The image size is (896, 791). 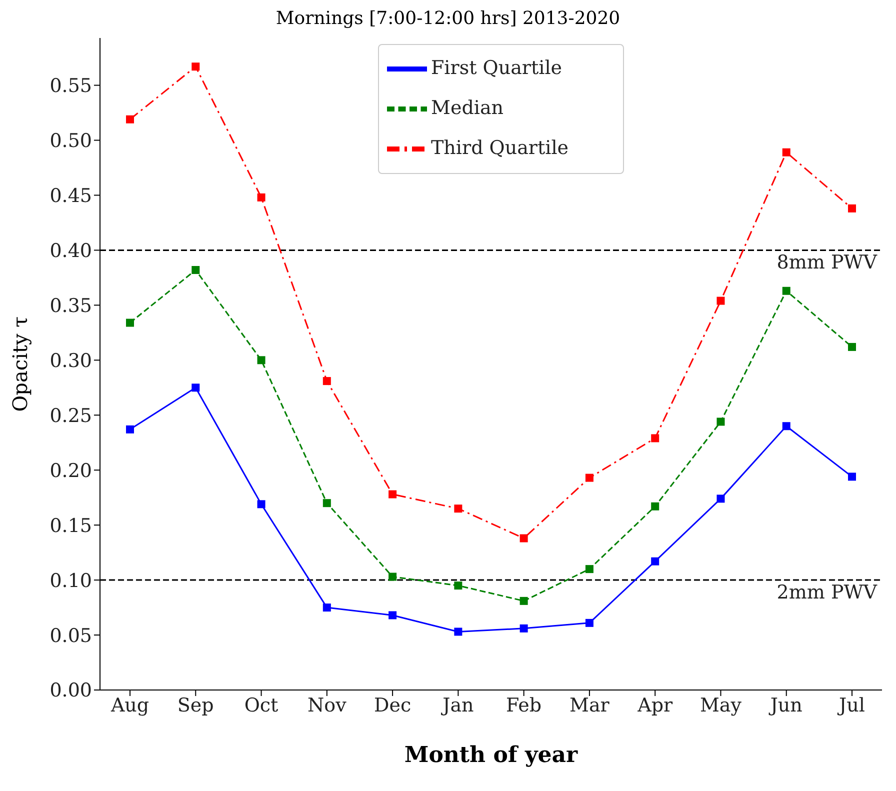 I want to click on y-tick-label: 0.30, so click(x=71, y=361).